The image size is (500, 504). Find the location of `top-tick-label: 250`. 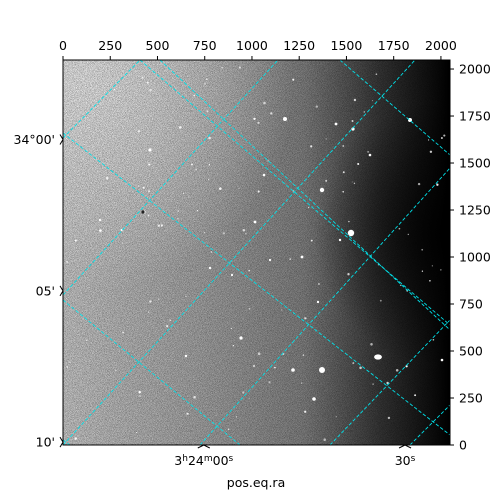

top-tick-label: 250 is located at coordinates (110, 45).